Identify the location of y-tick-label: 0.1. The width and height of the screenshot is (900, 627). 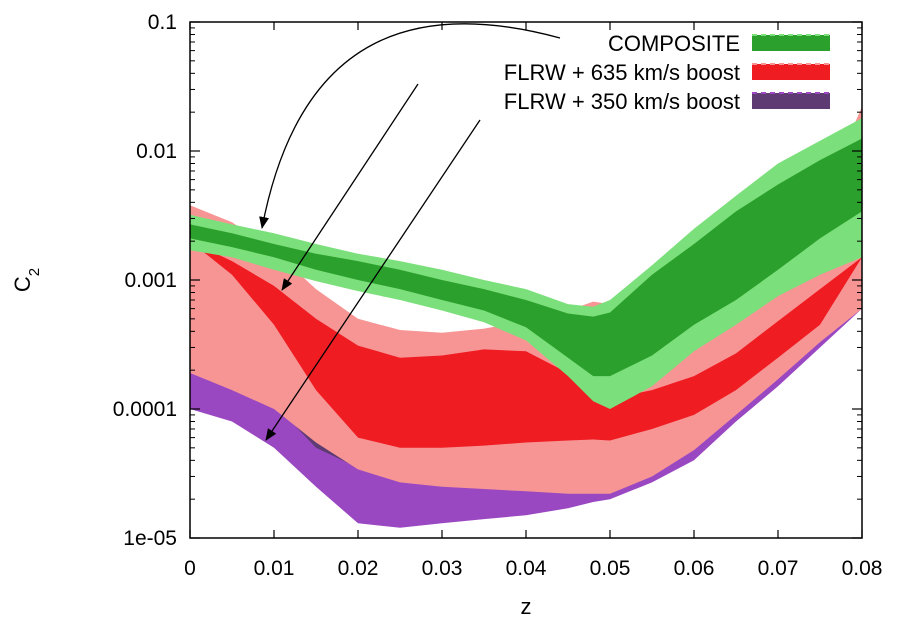
(162, 22).